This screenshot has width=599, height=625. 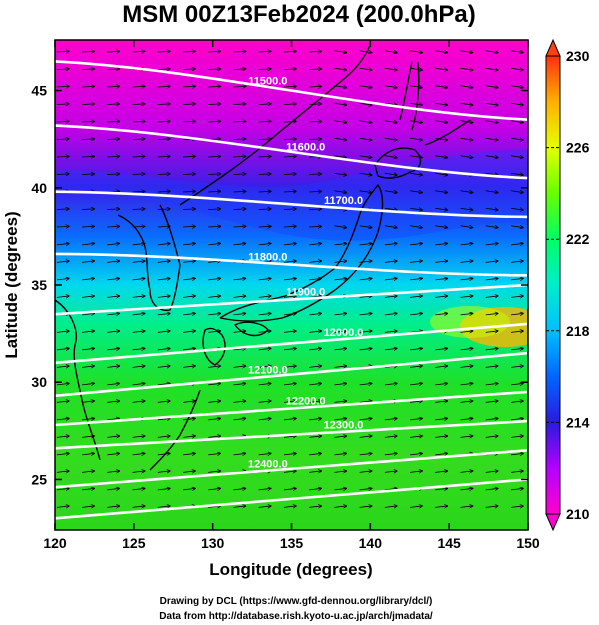 I want to click on contour-label: 12100.0, so click(x=268, y=371).